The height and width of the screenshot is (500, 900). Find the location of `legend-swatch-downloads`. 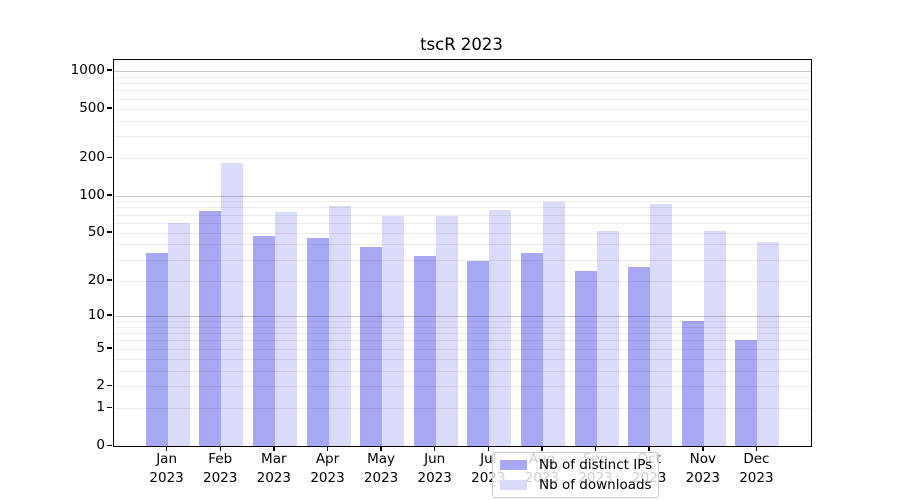

legend-swatch-downloads is located at coordinates (513, 485).